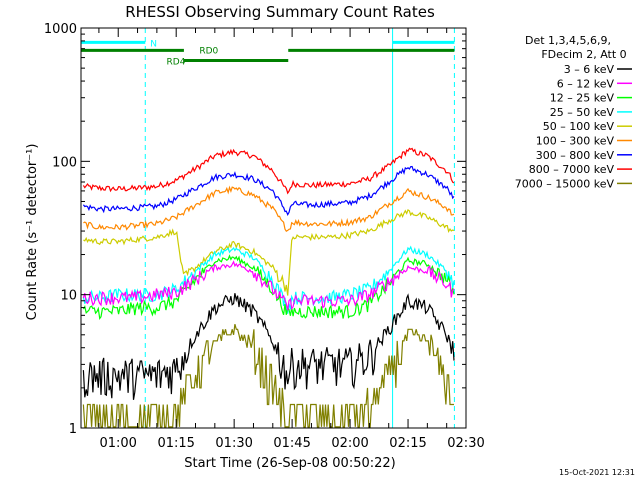 Image resolution: width=640 pixels, height=480 pixels. I want to click on generated-timestamp: 15-Oct-2021 12:31, so click(597, 472).